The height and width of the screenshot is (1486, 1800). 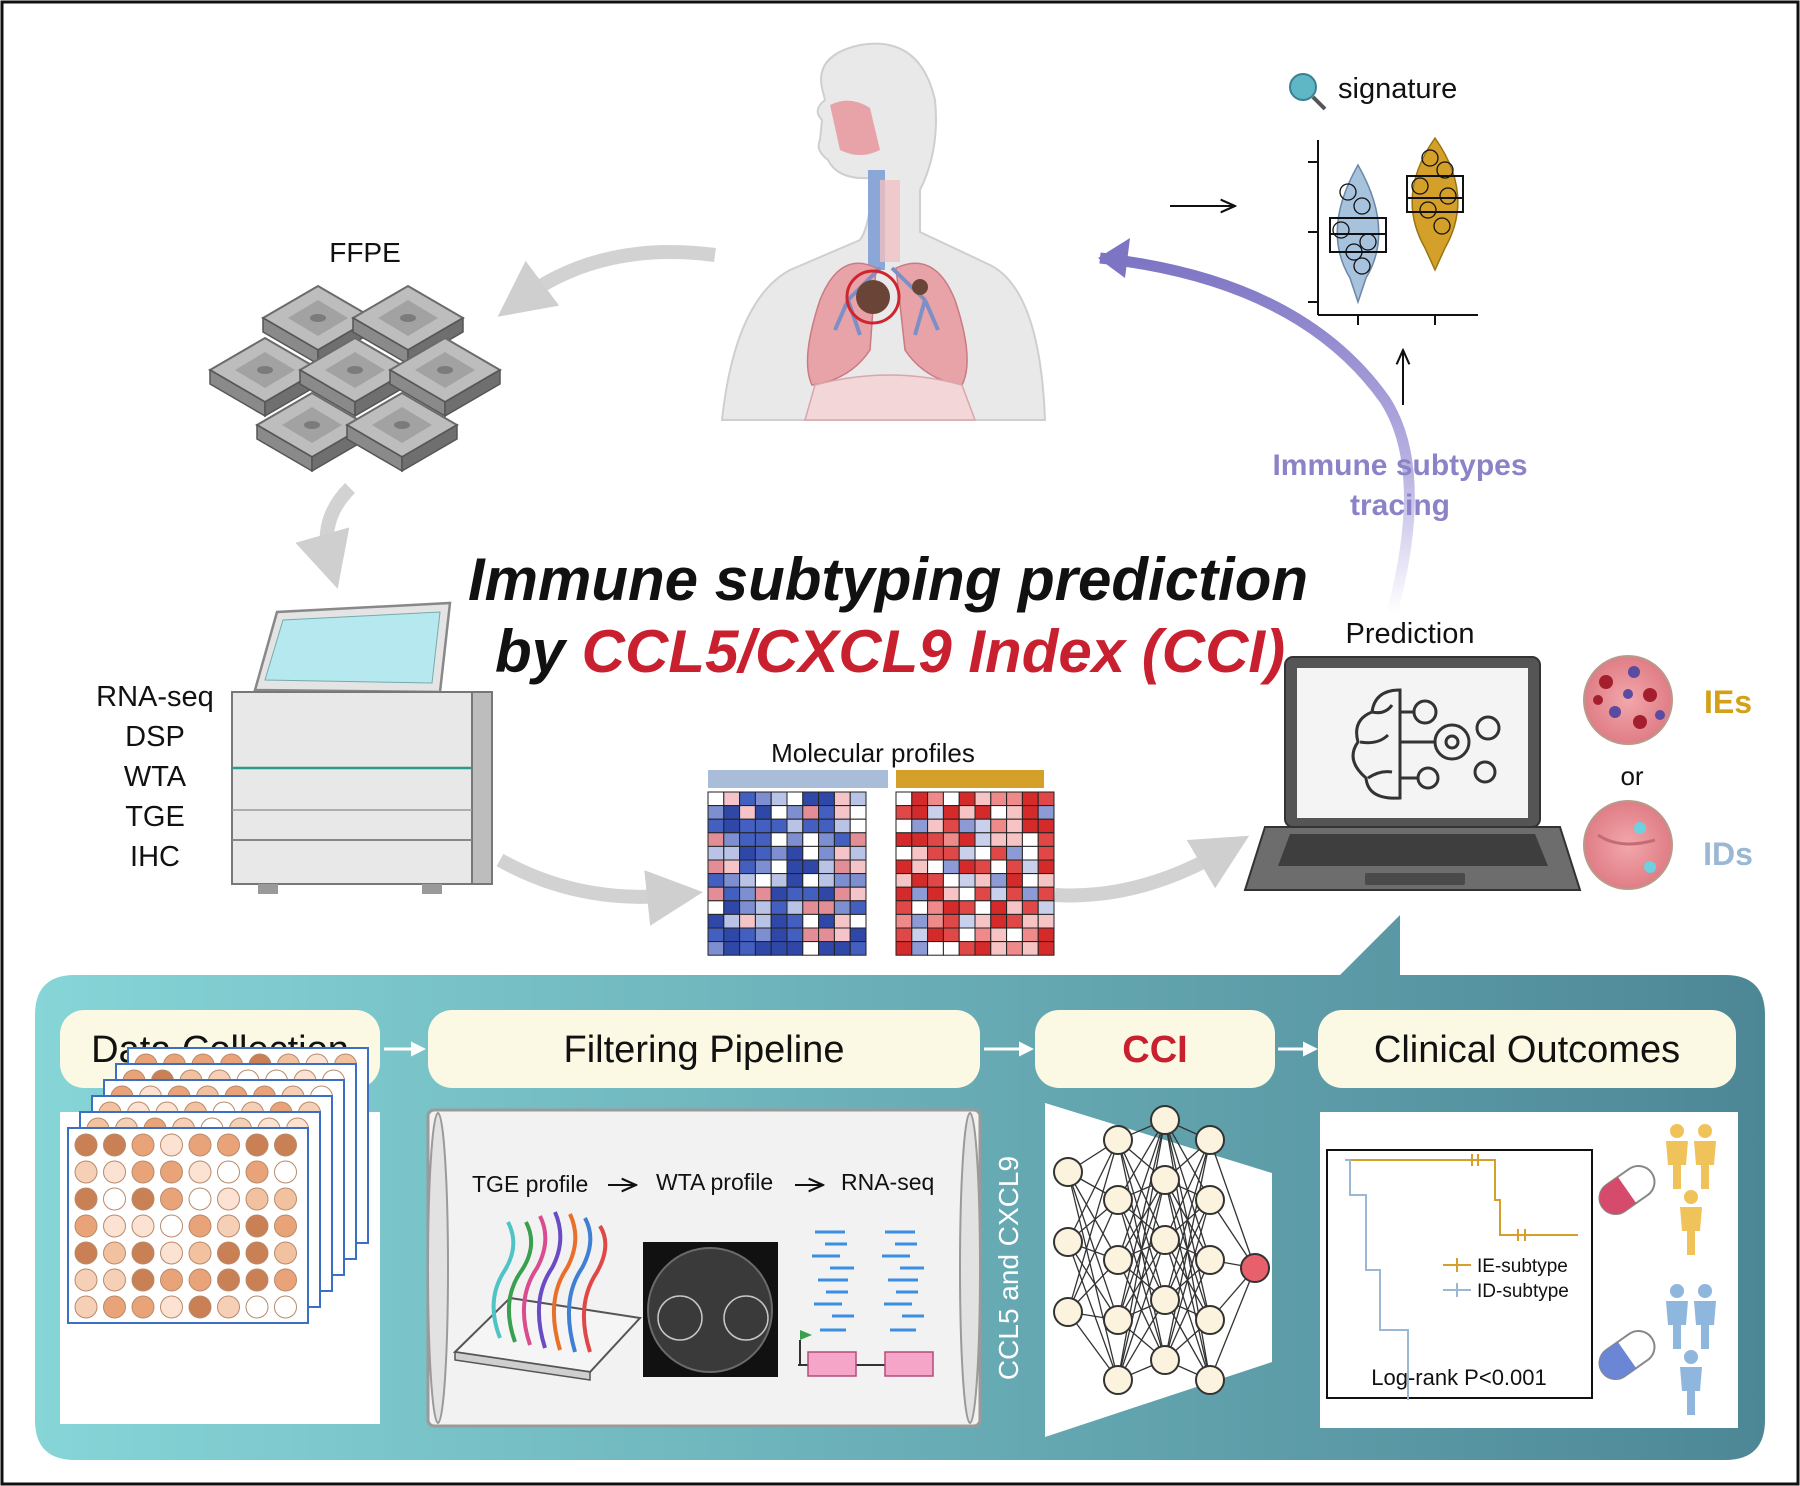 What do you see at coordinates (714, 1182) in the screenshot?
I see `filter-step-wta: WTA profile` at bounding box center [714, 1182].